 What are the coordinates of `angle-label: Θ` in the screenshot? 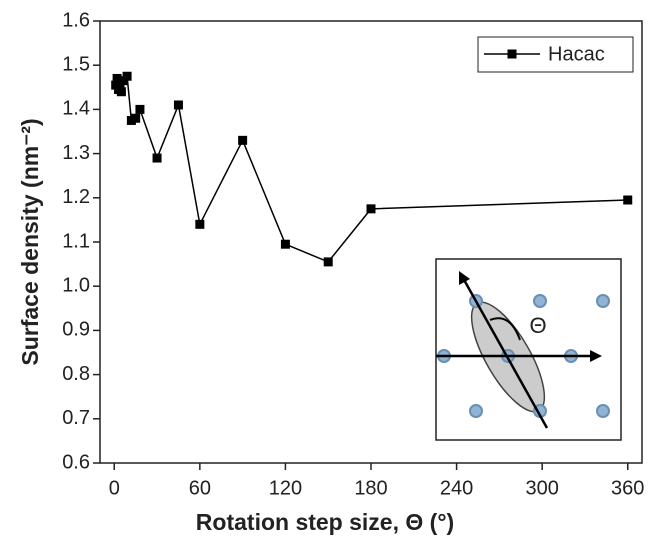 It's located at (537, 325).